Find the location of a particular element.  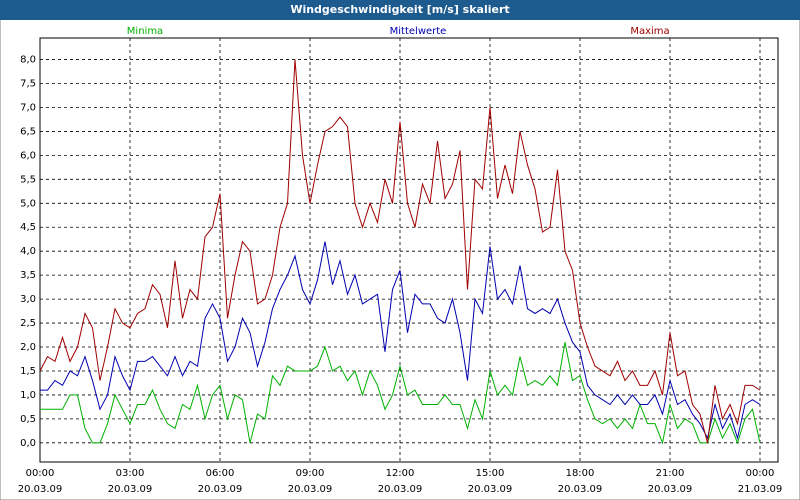

legend-label: Maxima is located at coordinates (649, 31).